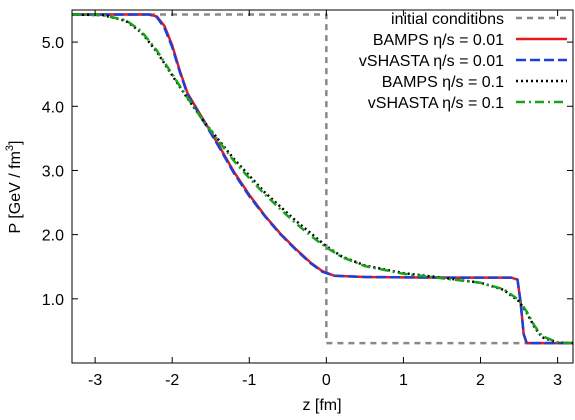 The width and height of the screenshot is (575, 420). What do you see at coordinates (431, 61) in the screenshot?
I see `legend-label: vSHASTA η/s = 0.01` at bounding box center [431, 61].